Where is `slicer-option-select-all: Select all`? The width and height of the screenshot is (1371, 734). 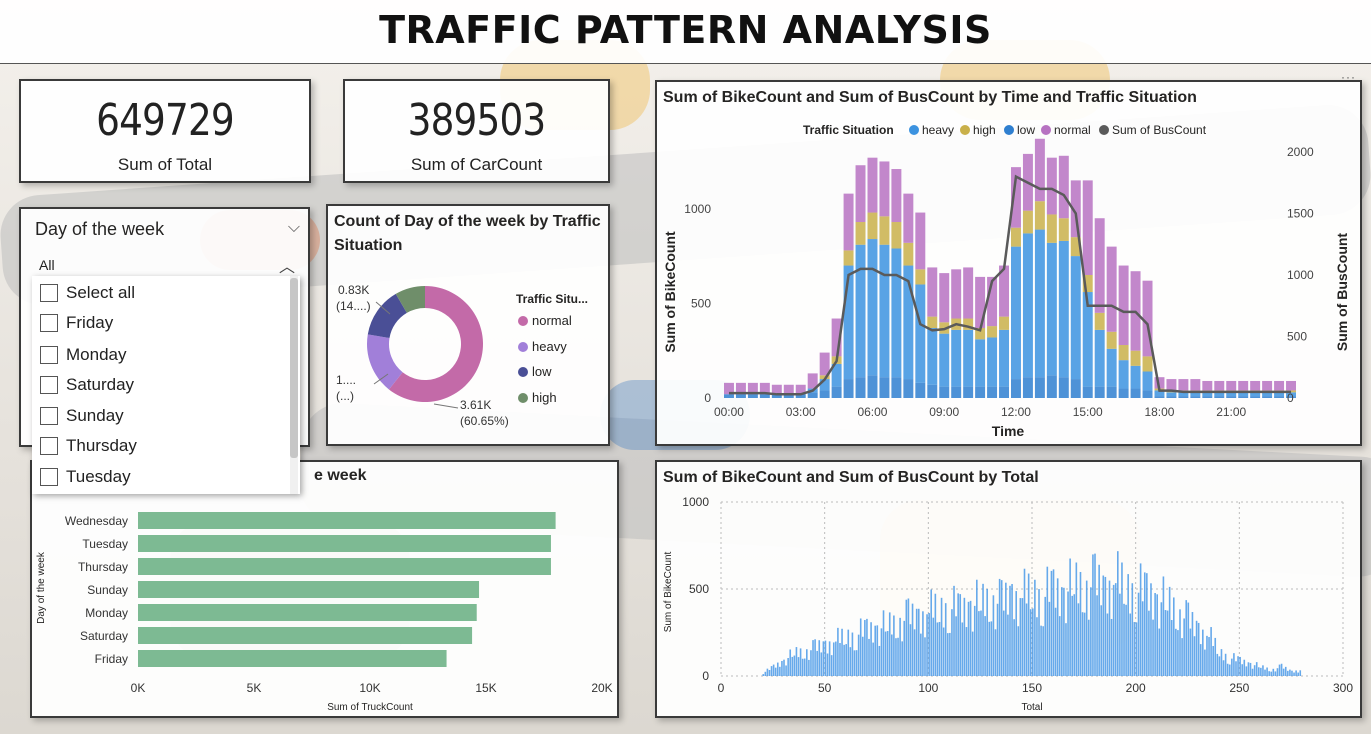
slicer-option-select-all: Select all is located at coordinates (87, 293).